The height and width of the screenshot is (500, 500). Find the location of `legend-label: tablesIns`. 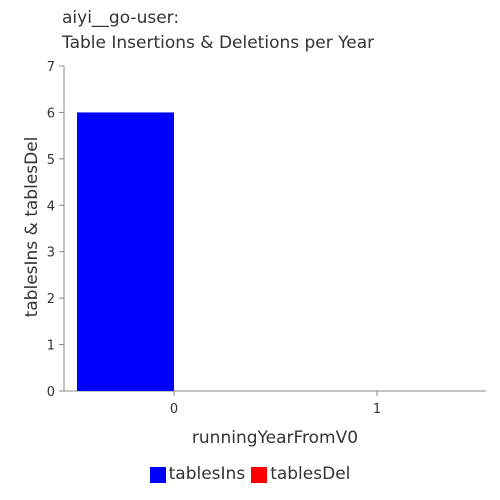

legend-label: tablesIns is located at coordinates (207, 474).